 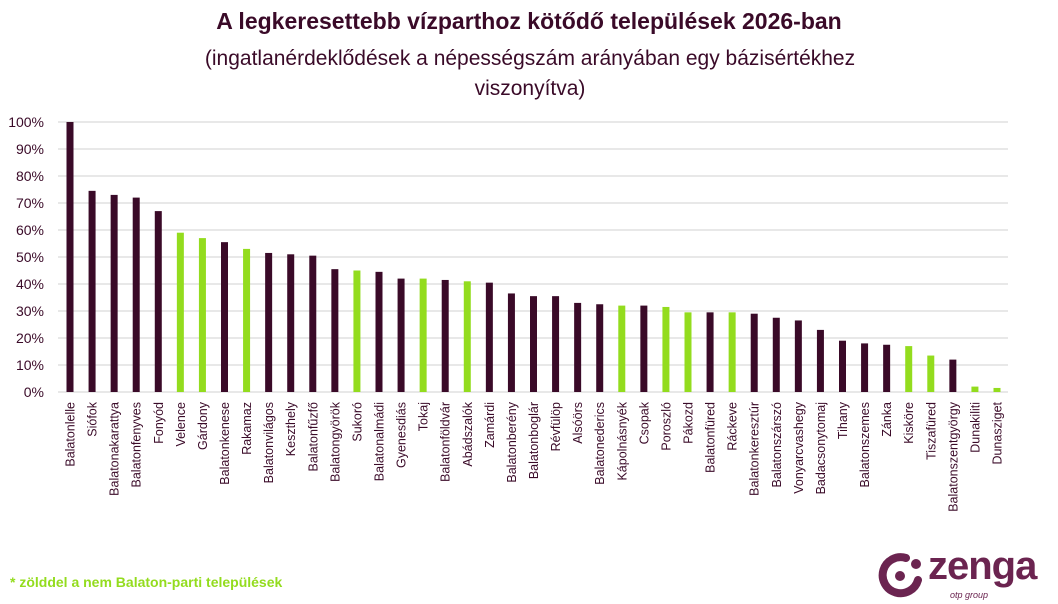 What do you see at coordinates (998, 432) in the screenshot?
I see `x-tick-label: Dunasziget` at bounding box center [998, 432].